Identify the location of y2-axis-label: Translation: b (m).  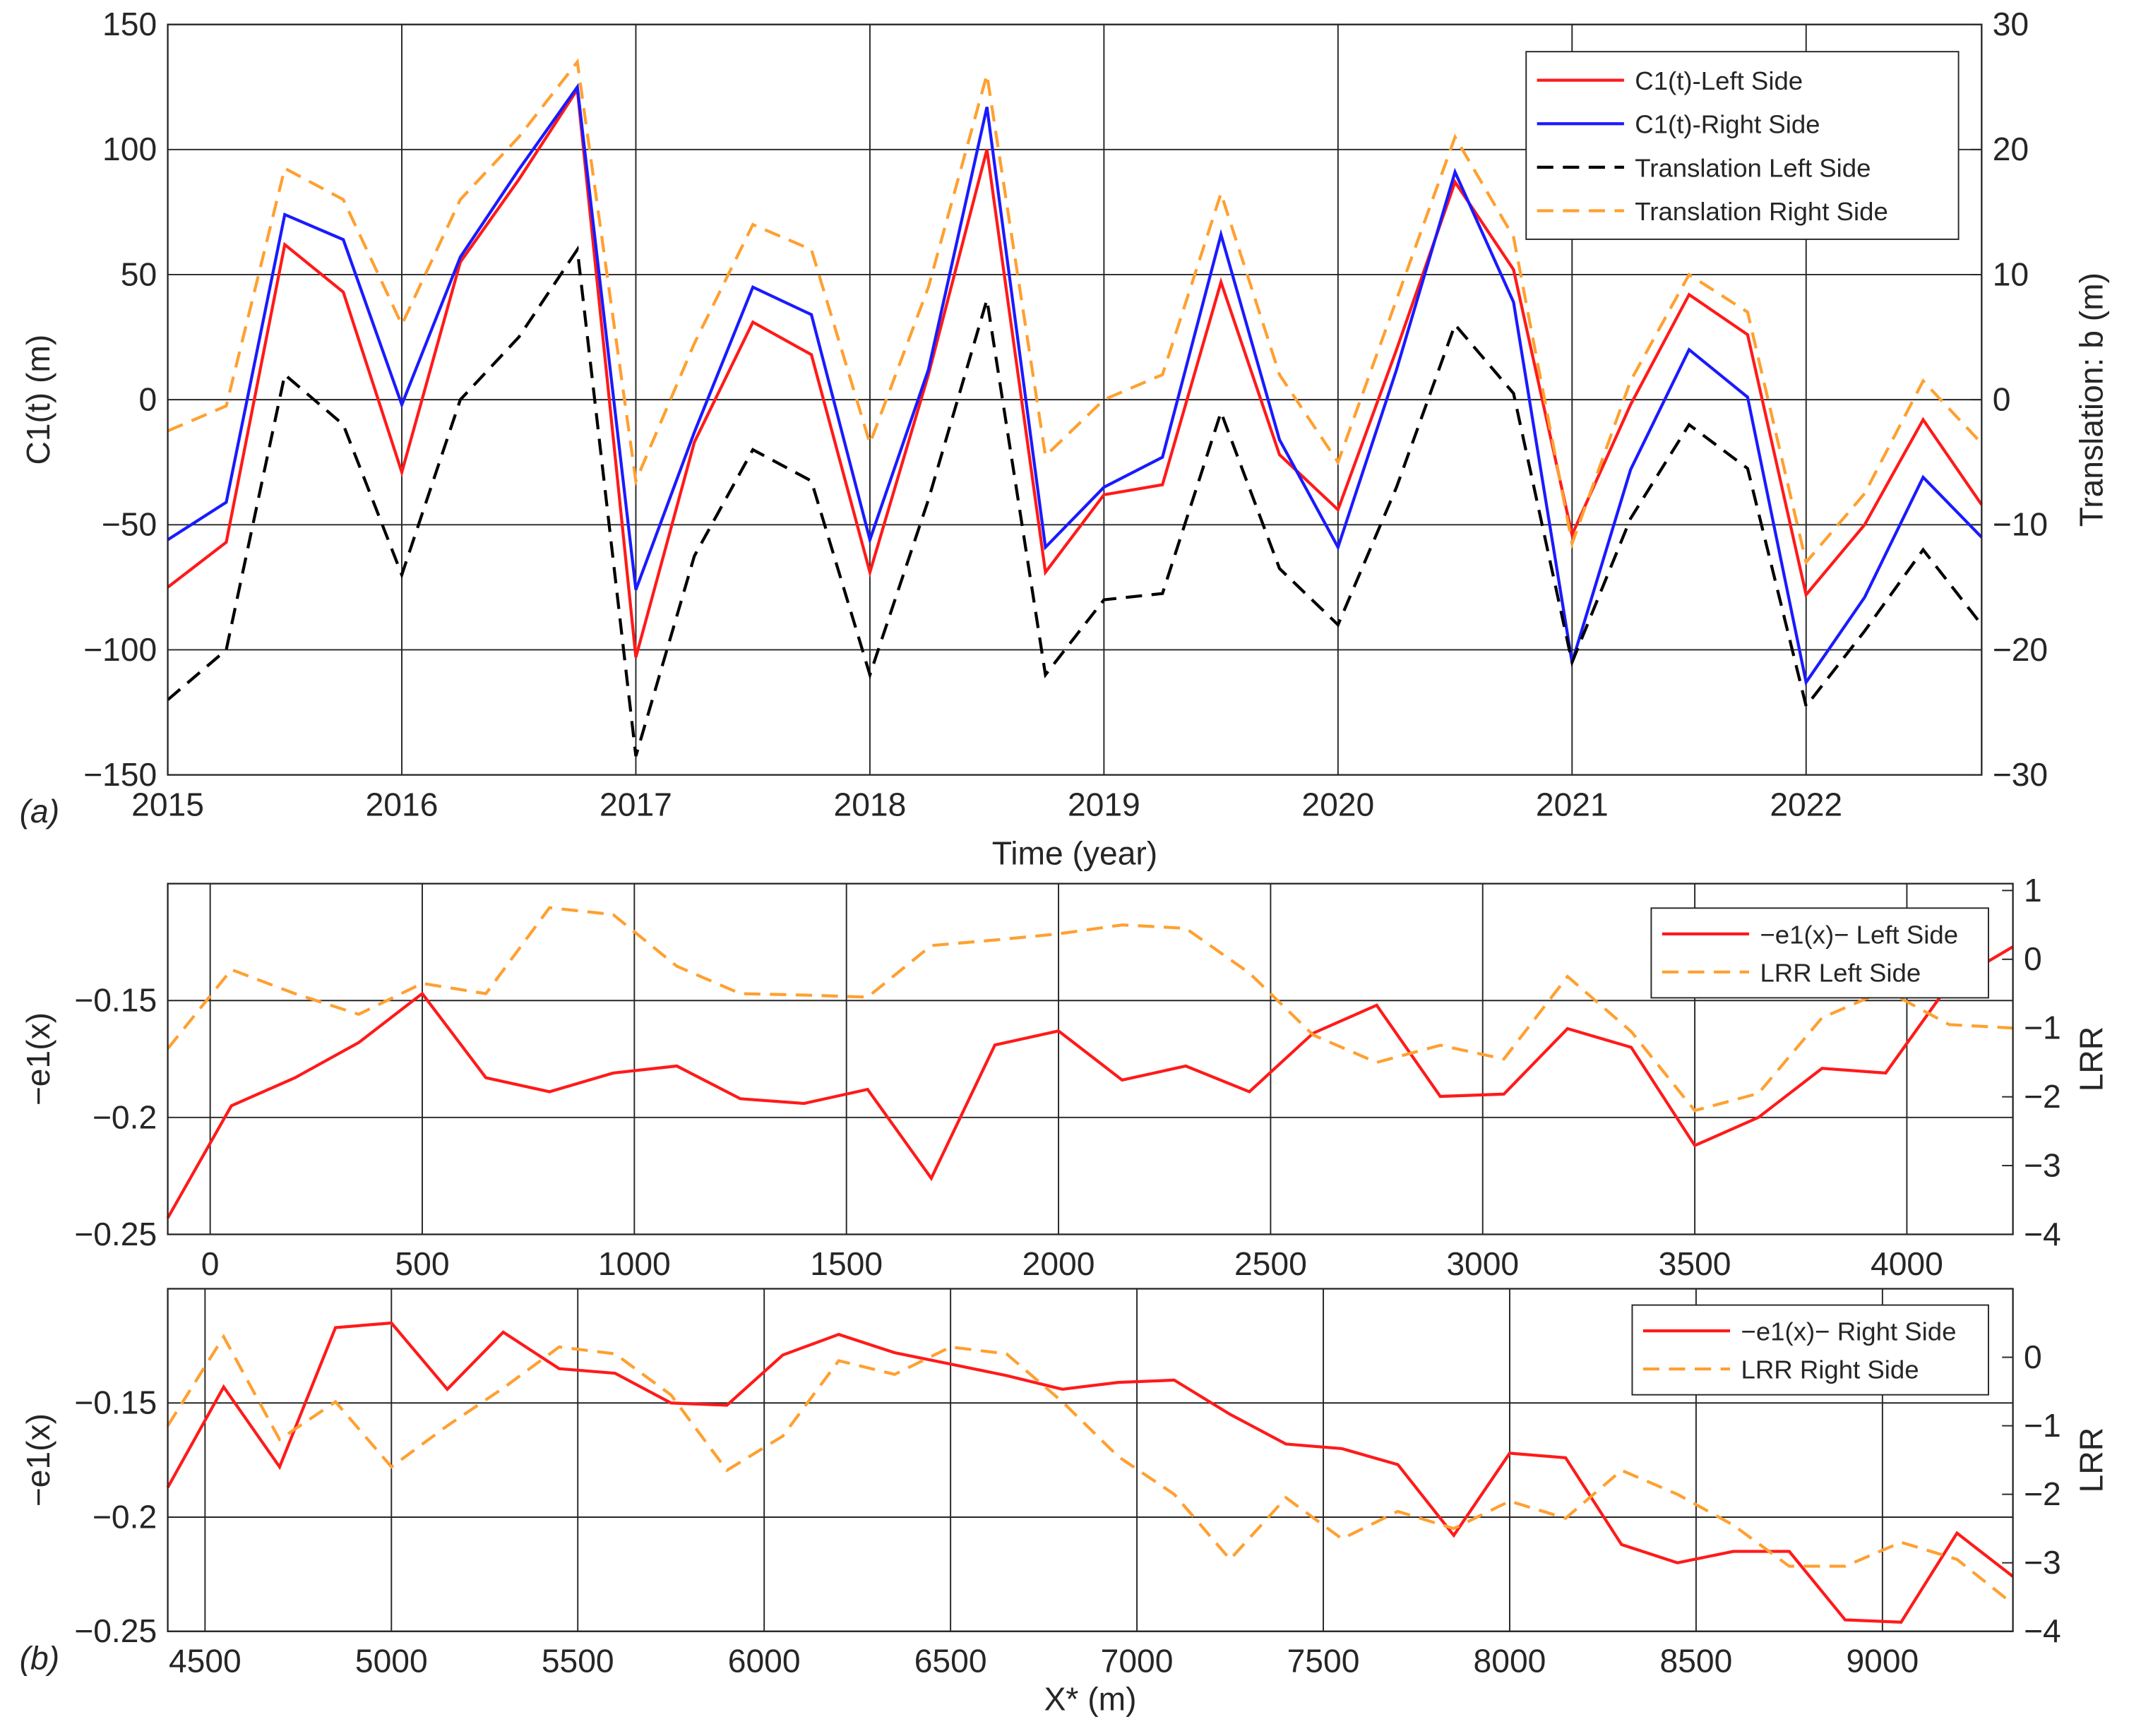
(2091, 400).